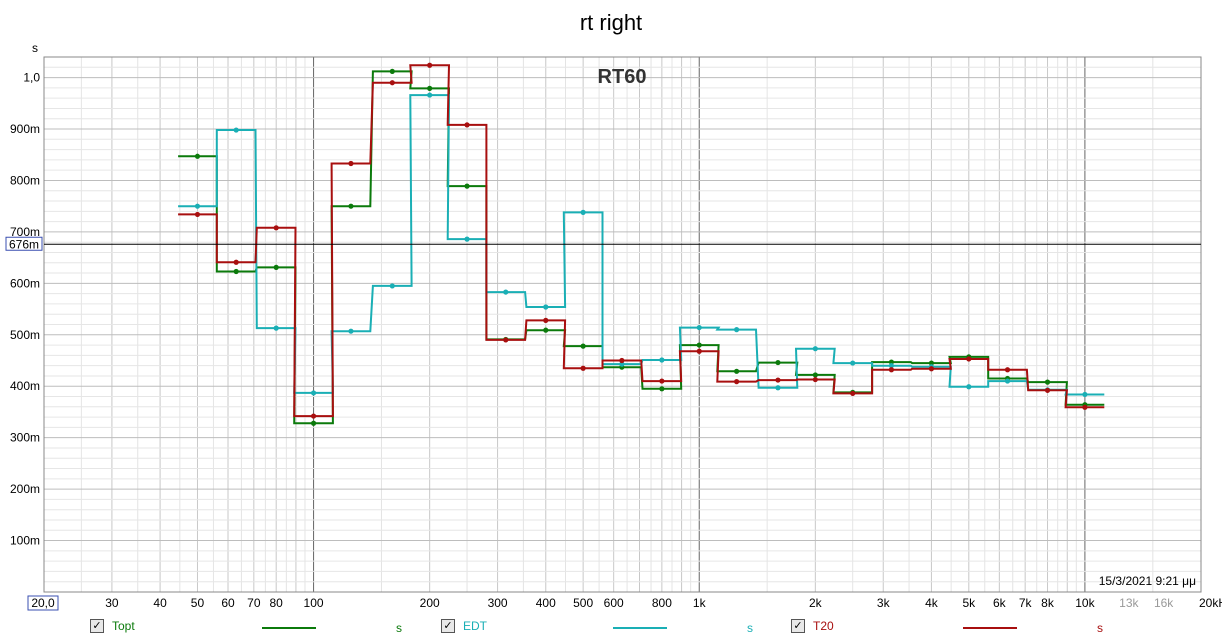 This screenshot has height=642, width=1222. I want to click on legend-unit-t20: s, so click(1100, 628).